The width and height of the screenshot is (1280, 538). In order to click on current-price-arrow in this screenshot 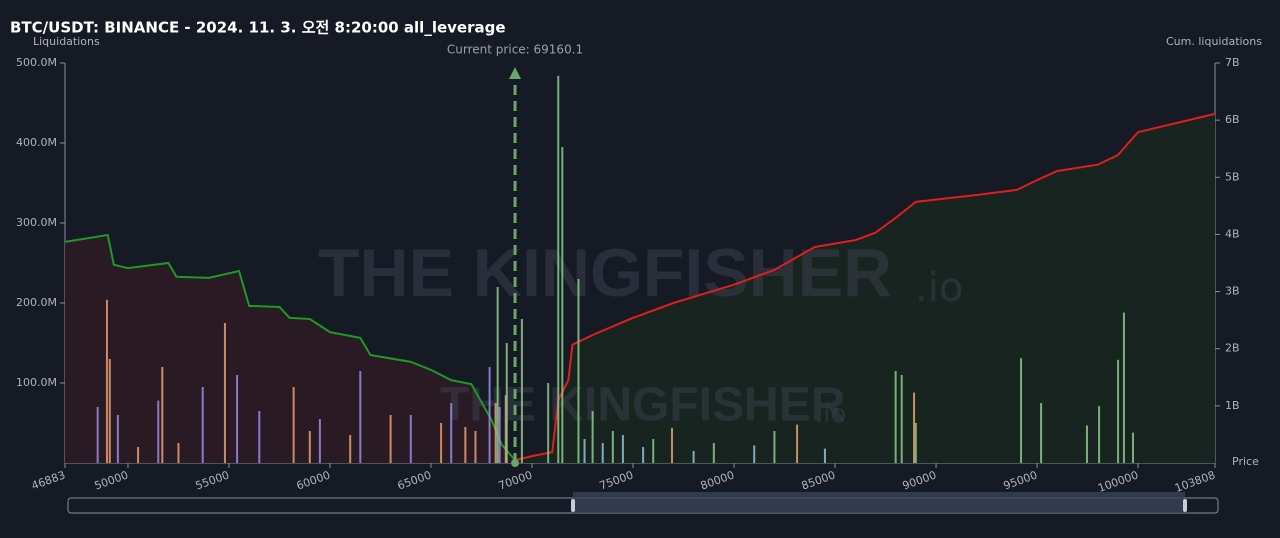, I will do `click(515, 73)`.